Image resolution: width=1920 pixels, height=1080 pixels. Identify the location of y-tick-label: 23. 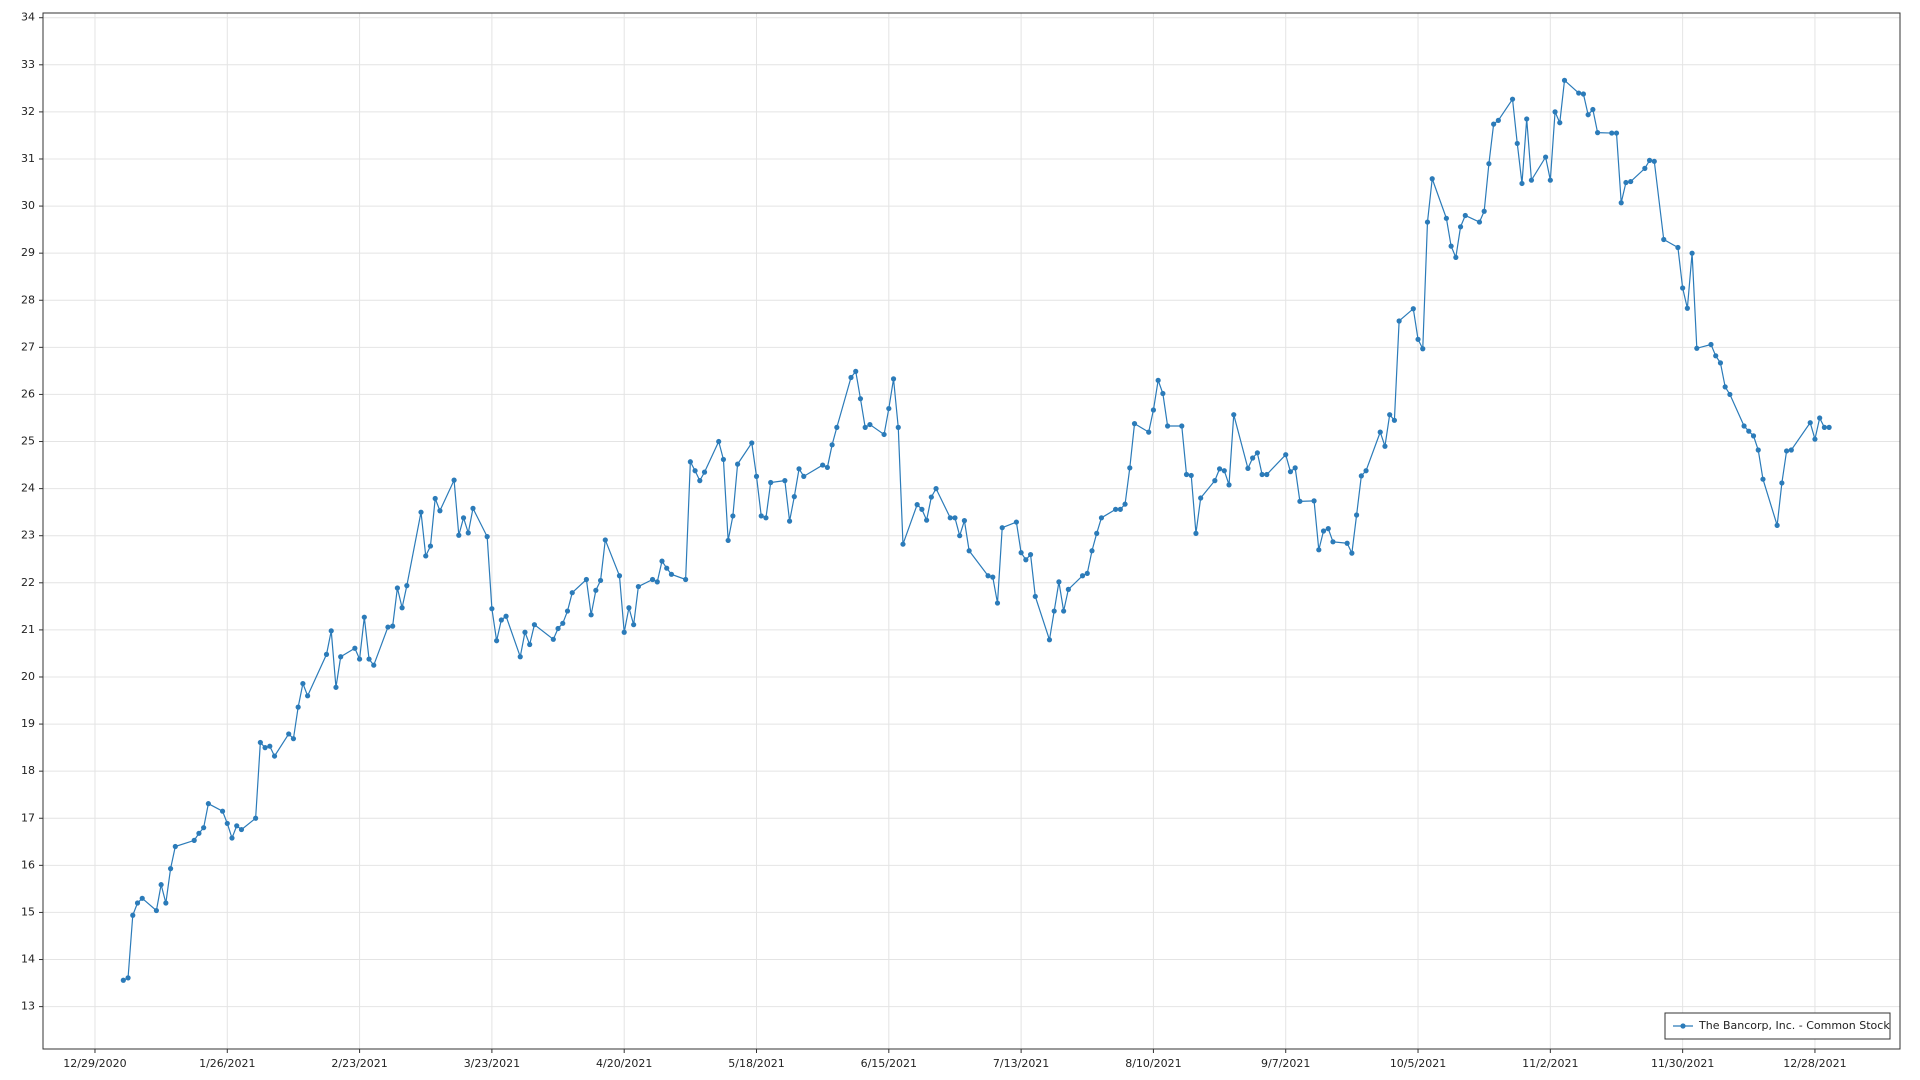
(28, 535).